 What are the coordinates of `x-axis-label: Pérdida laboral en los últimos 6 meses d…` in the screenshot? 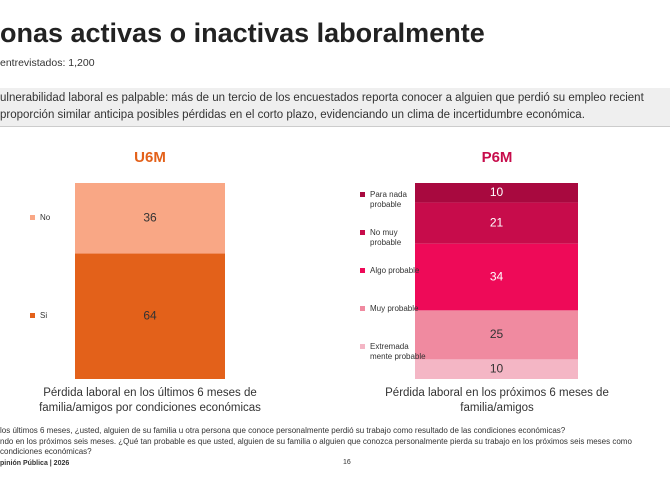 It's located at (150, 400).